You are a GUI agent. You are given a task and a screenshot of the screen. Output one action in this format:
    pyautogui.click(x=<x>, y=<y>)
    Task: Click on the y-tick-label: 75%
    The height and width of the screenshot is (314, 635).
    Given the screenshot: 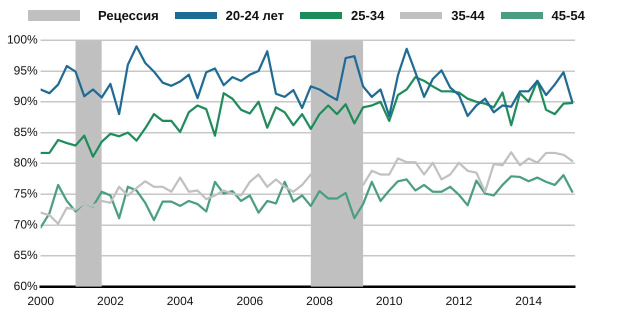 What is the action you would take?
    pyautogui.click(x=26, y=193)
    